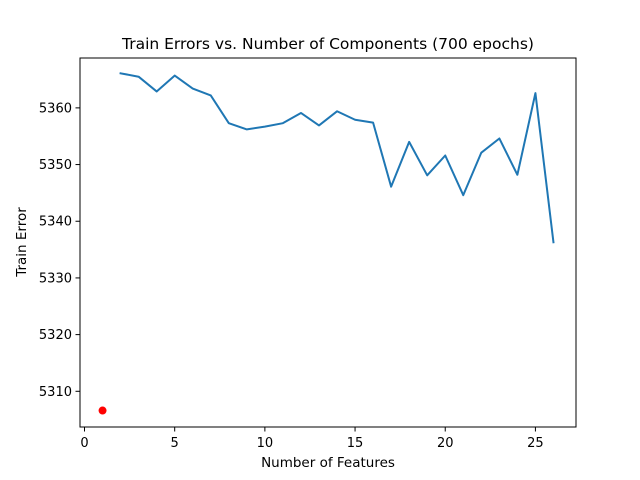 Image resolution: width=640 pixels, height=480 pixels. Describe the element at coordinates (22, 242) in the screenshot. I see `y-axis-label: Train Error` at that location.